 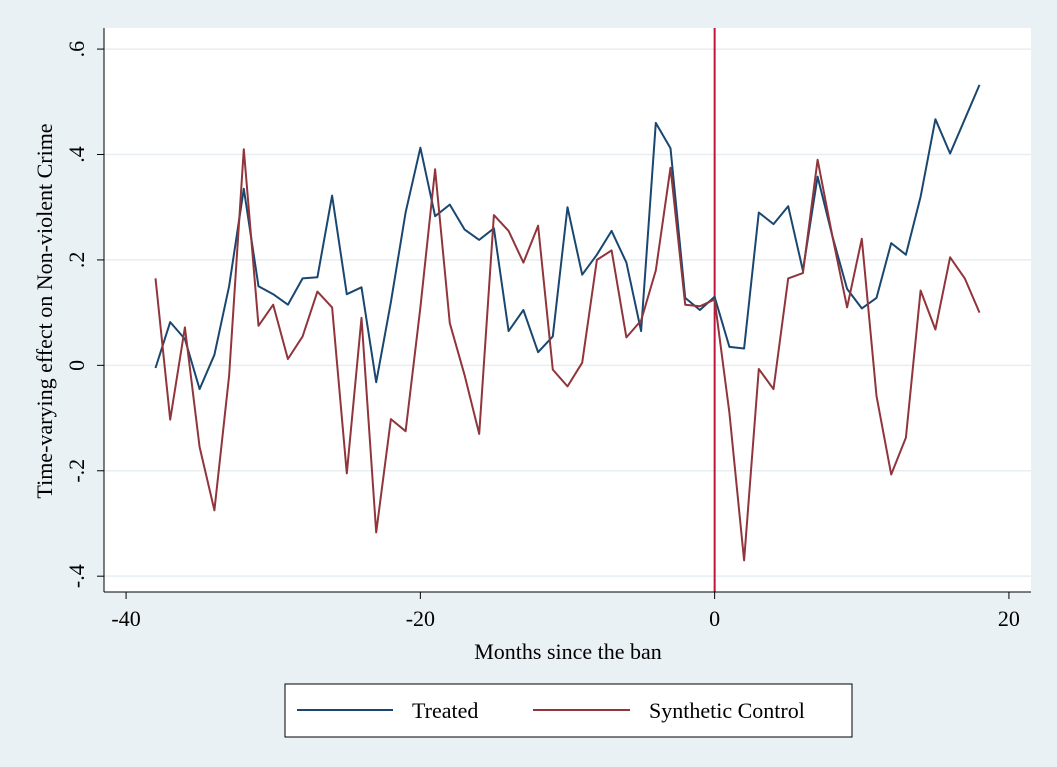 What do you see at coordinates (445, 710) in the screenshot?
I see `legend-label-treated: Treated` at bounding box center [445, 710].